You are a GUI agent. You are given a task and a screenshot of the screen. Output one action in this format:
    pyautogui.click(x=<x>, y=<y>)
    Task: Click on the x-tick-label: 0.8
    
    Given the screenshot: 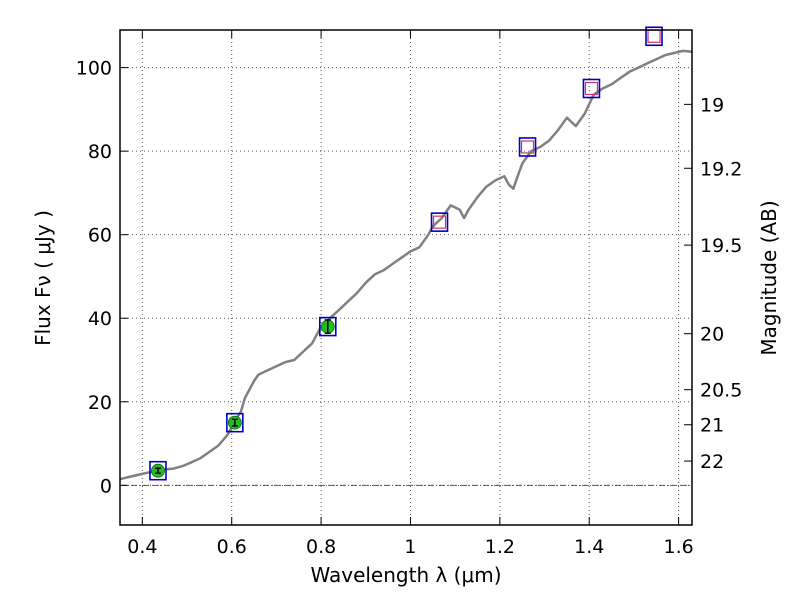 What is the action you would take?
    pyautogui.click(x=321, y=547)
    